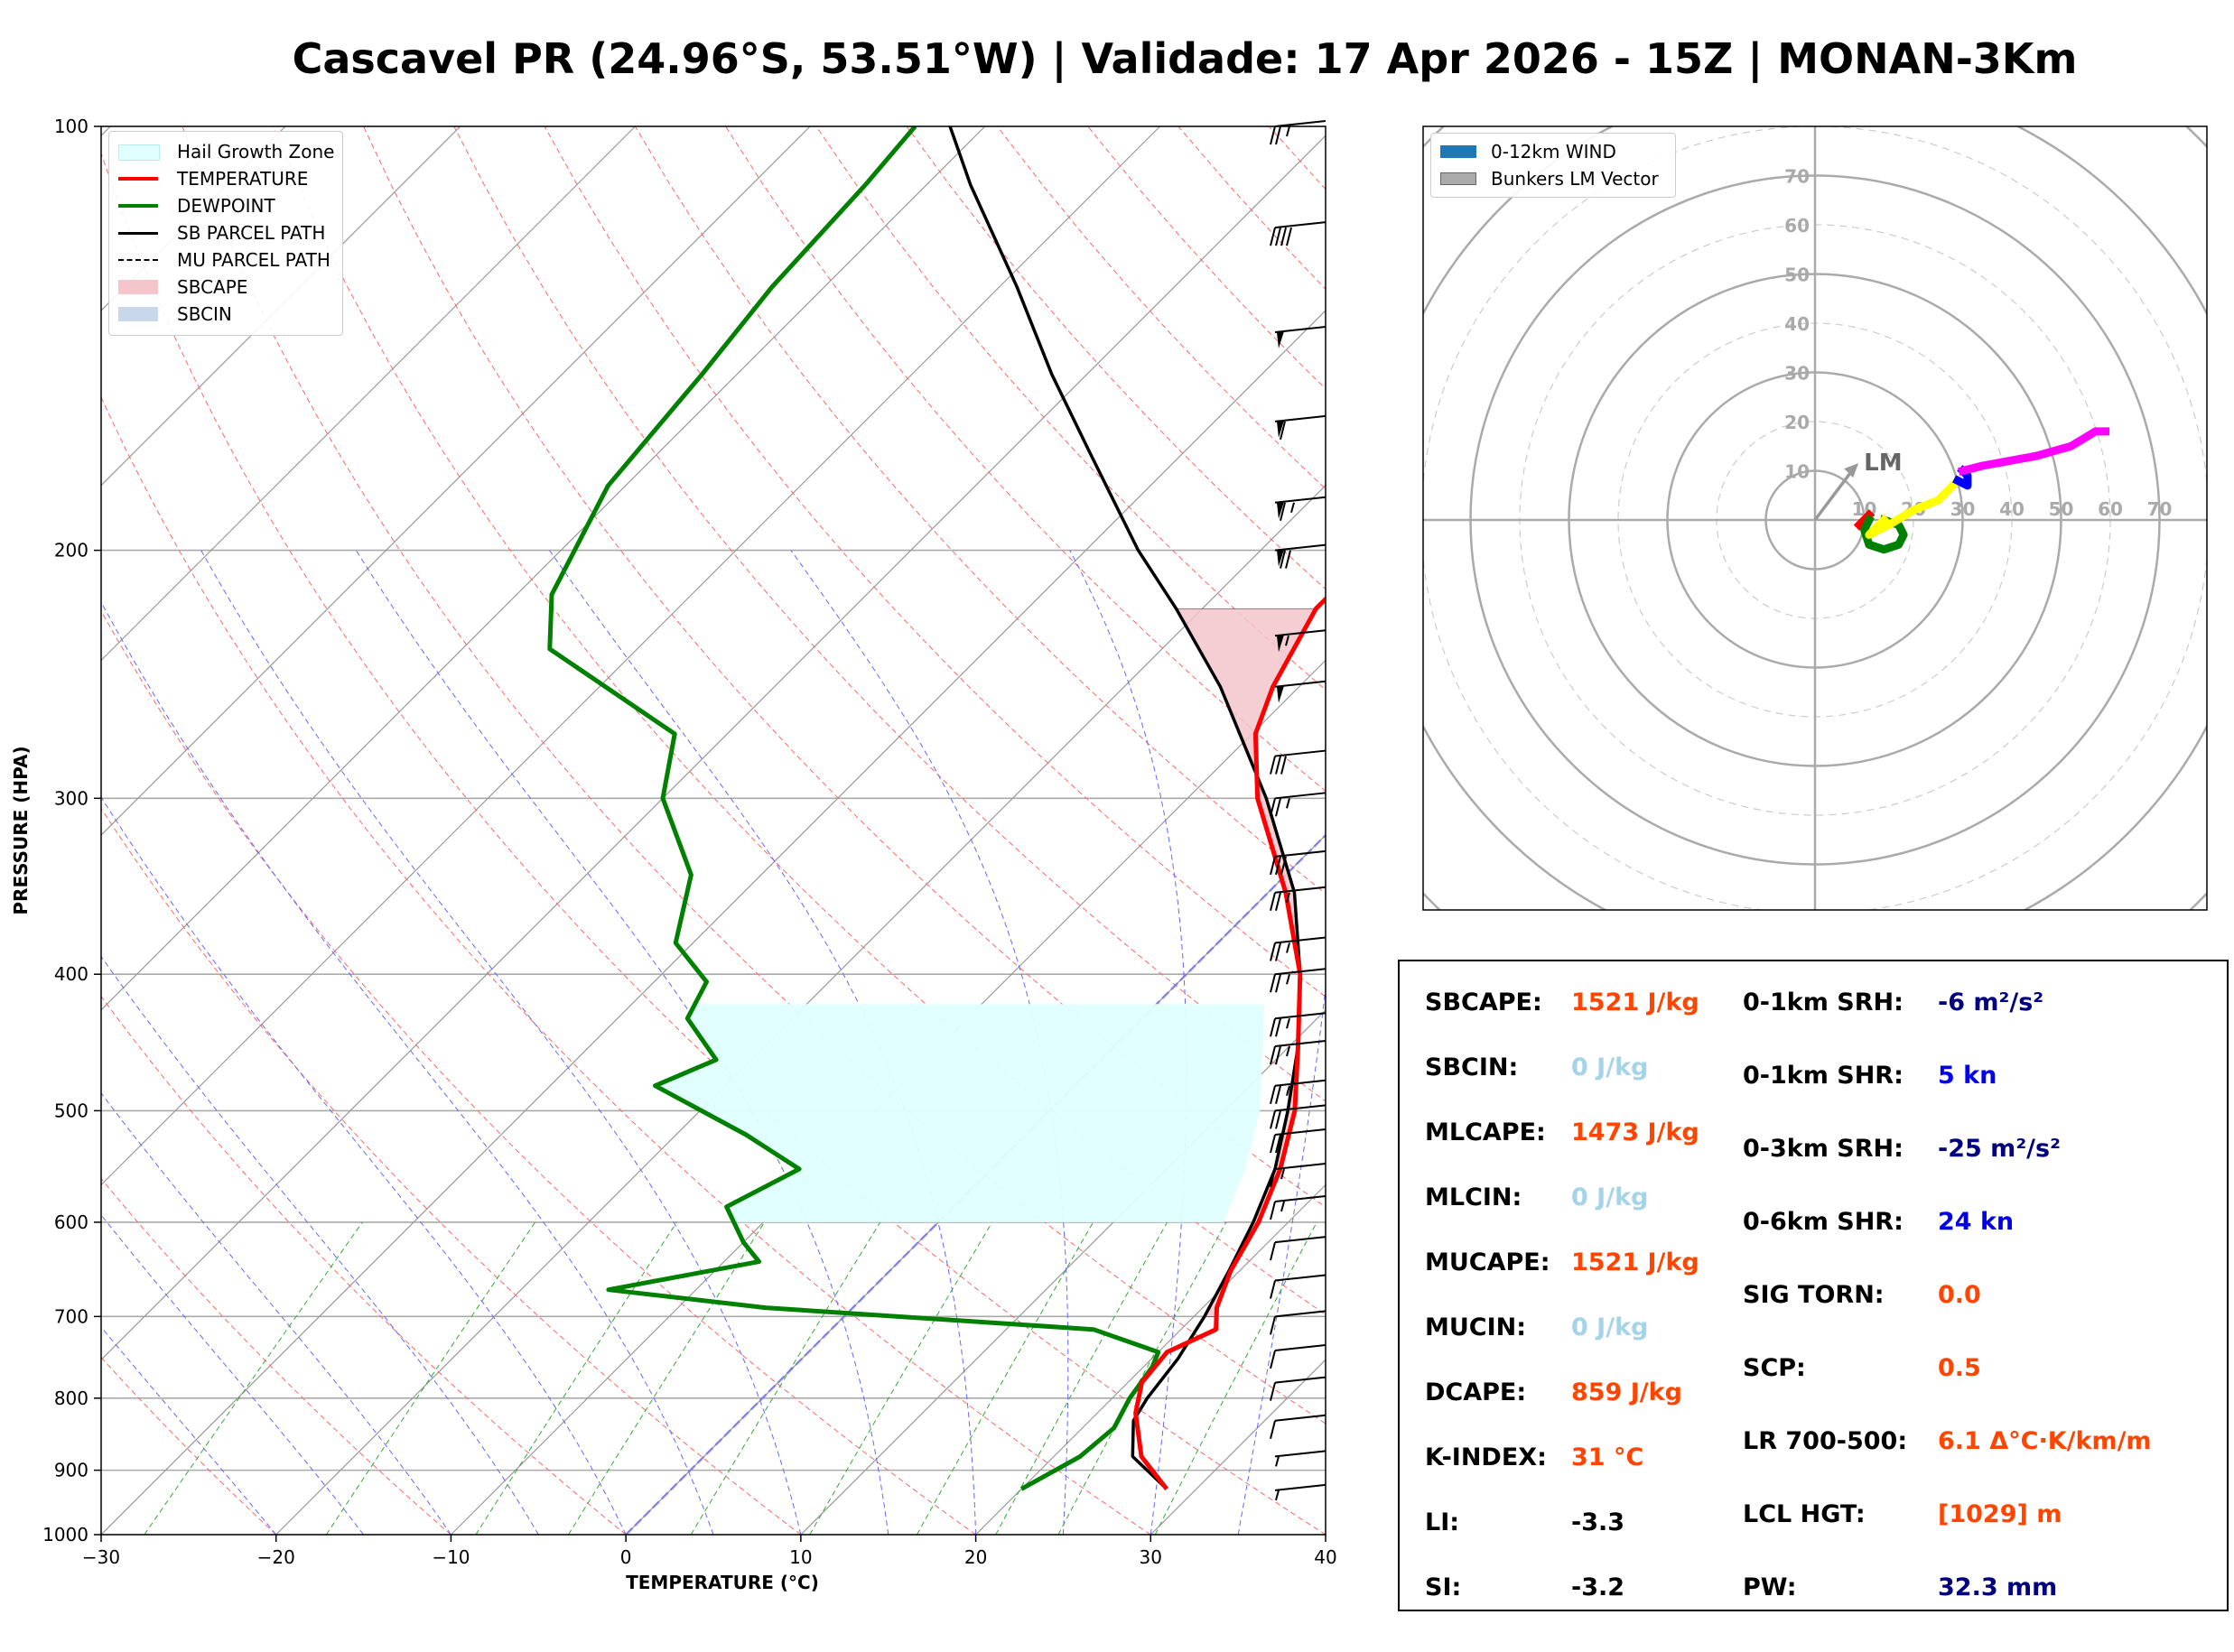  Describe the element at coordinates (1325, 1557) in the screenshot. I see `x-tick-label: 40` at that location.